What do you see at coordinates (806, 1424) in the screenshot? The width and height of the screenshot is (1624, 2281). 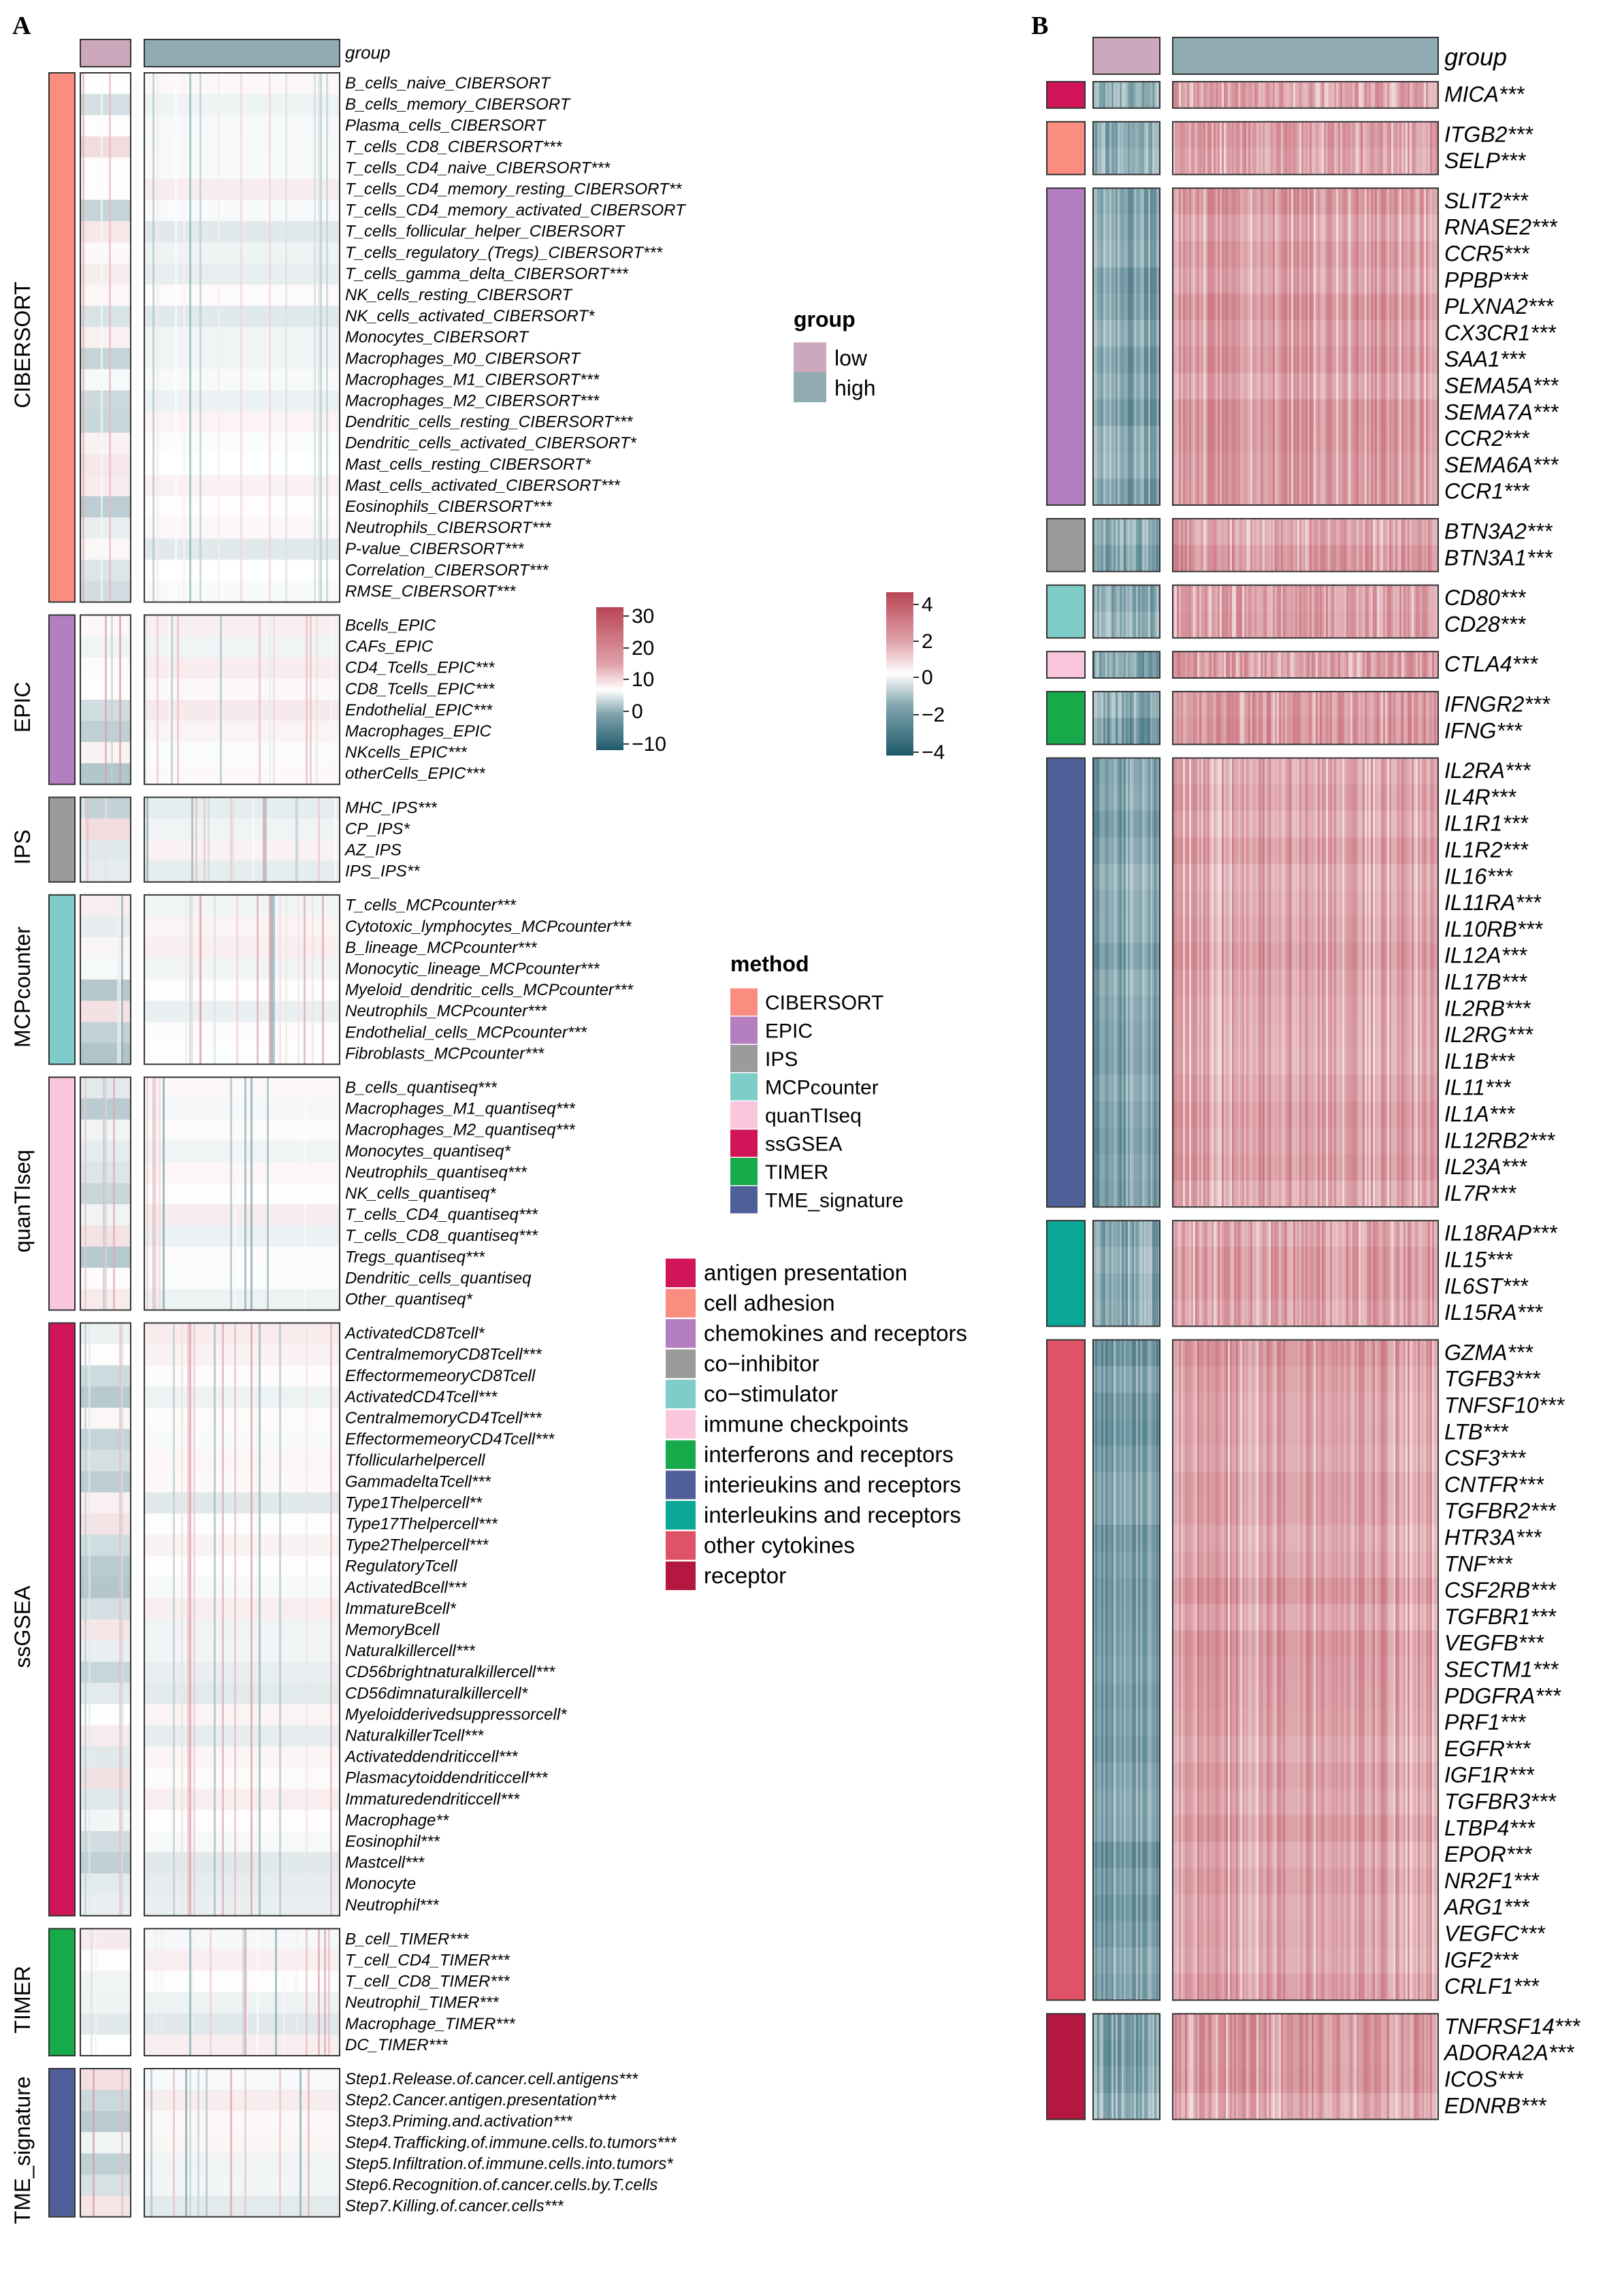 I see `category-legend-label: immune checkpoints` at bounding box center [806, 1424].